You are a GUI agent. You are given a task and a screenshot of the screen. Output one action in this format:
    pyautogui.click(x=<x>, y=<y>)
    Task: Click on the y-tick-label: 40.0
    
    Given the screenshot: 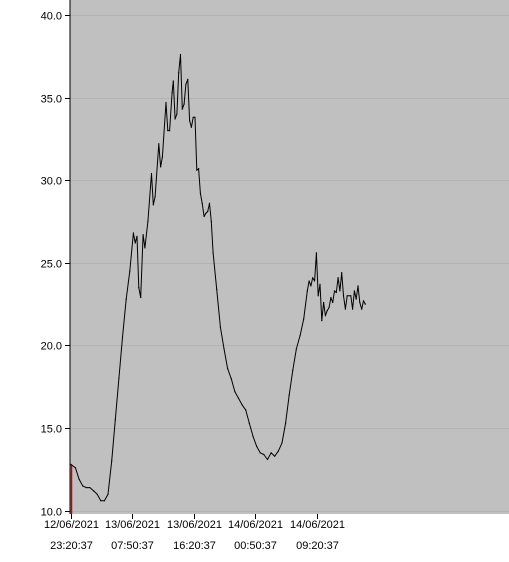 What is the action you would take?
    pyautogui.click(x=51, y=17)
    